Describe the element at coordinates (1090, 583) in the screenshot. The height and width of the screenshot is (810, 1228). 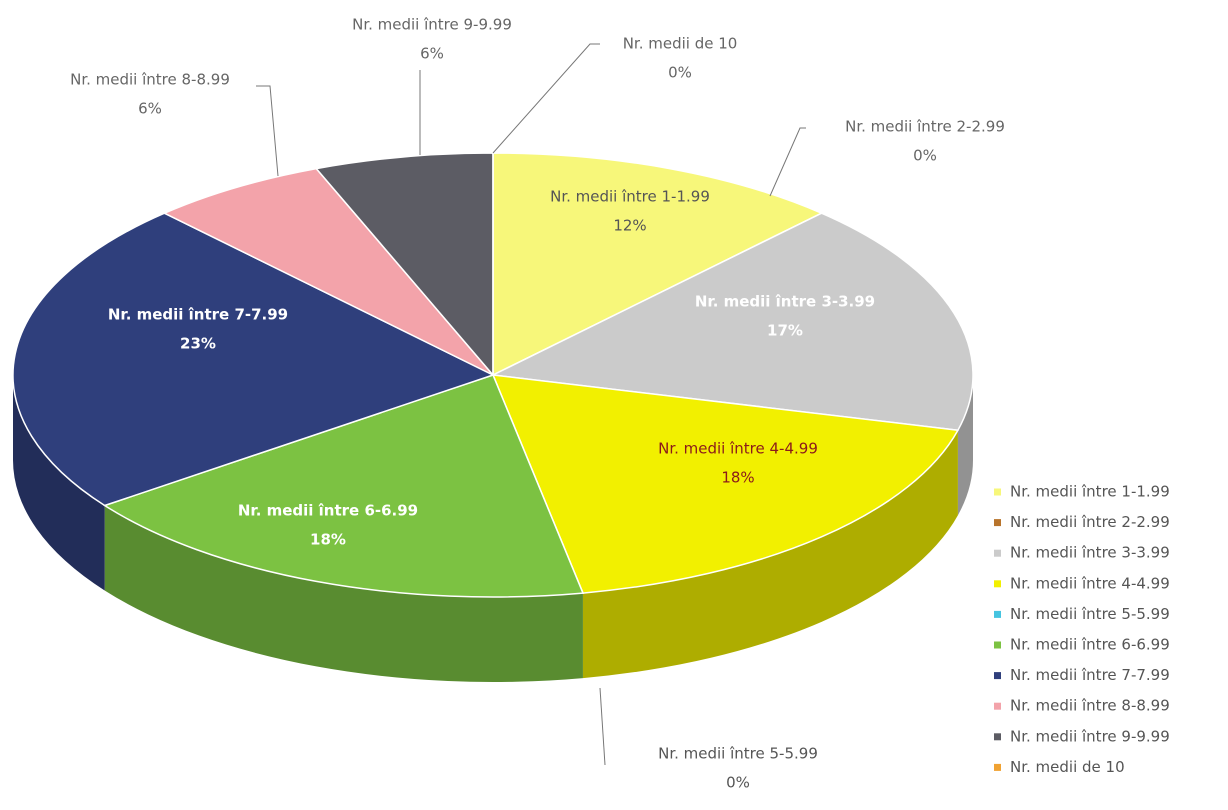
I see `legend-label: Nr. medii între 4-4.99` at that location.